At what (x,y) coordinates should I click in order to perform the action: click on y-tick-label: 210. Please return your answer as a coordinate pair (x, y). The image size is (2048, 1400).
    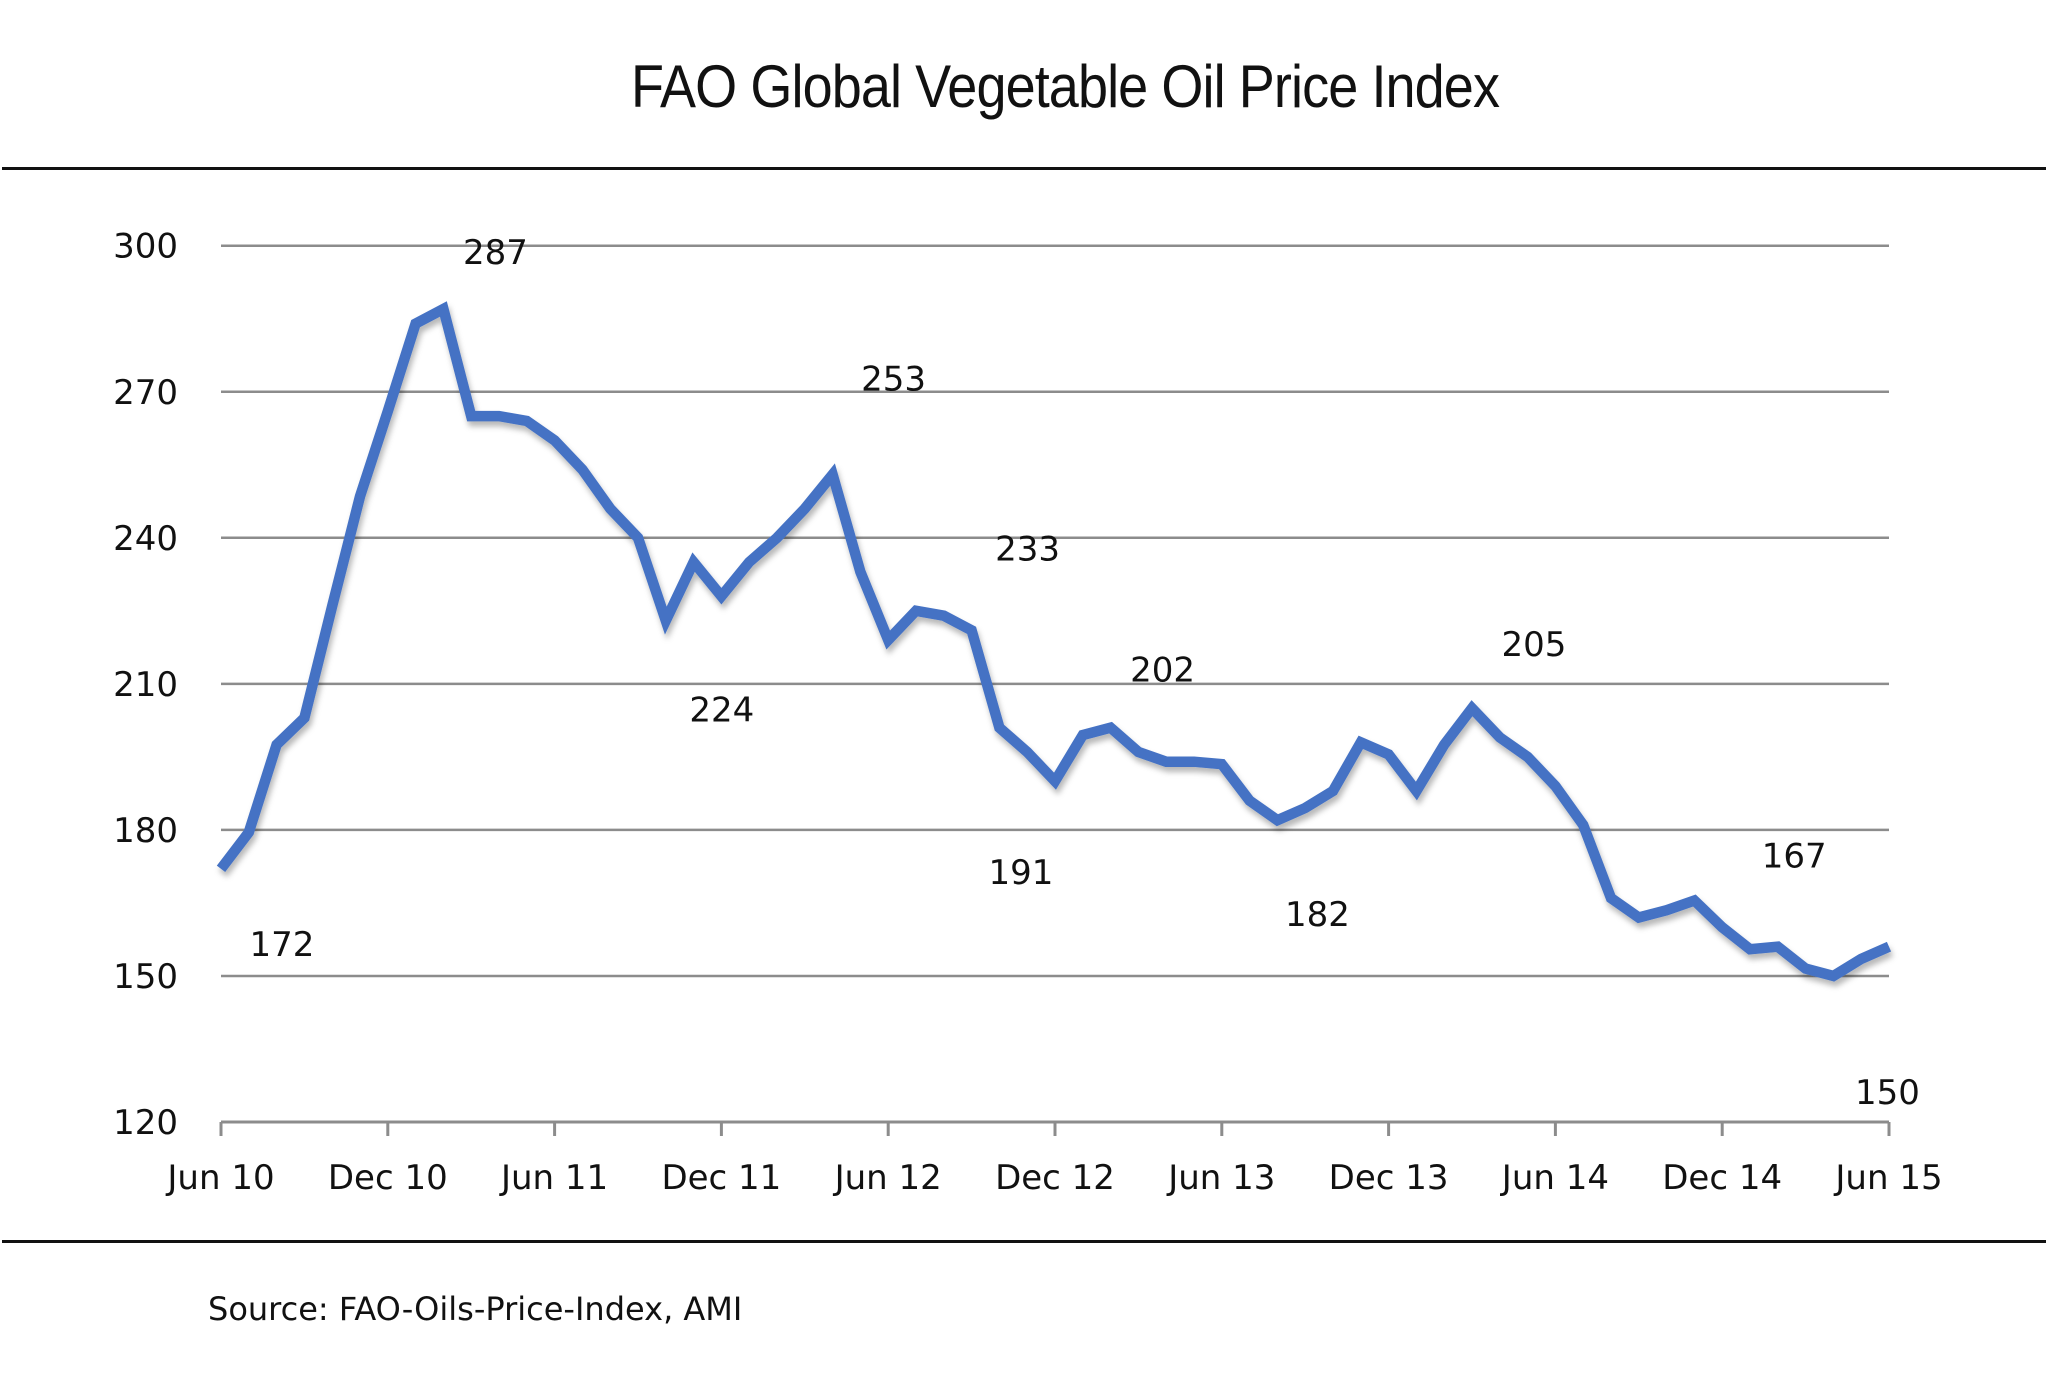
    Looking at the image, I should click on (145, 685).